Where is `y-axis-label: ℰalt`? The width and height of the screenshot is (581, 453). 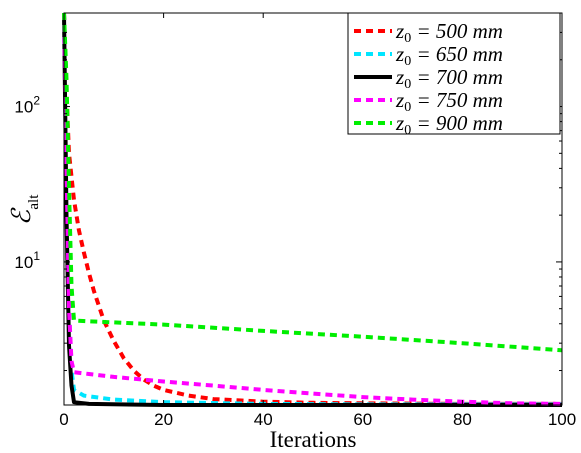 y-axis-label: ℰalt is located at coordinates (24, 210).